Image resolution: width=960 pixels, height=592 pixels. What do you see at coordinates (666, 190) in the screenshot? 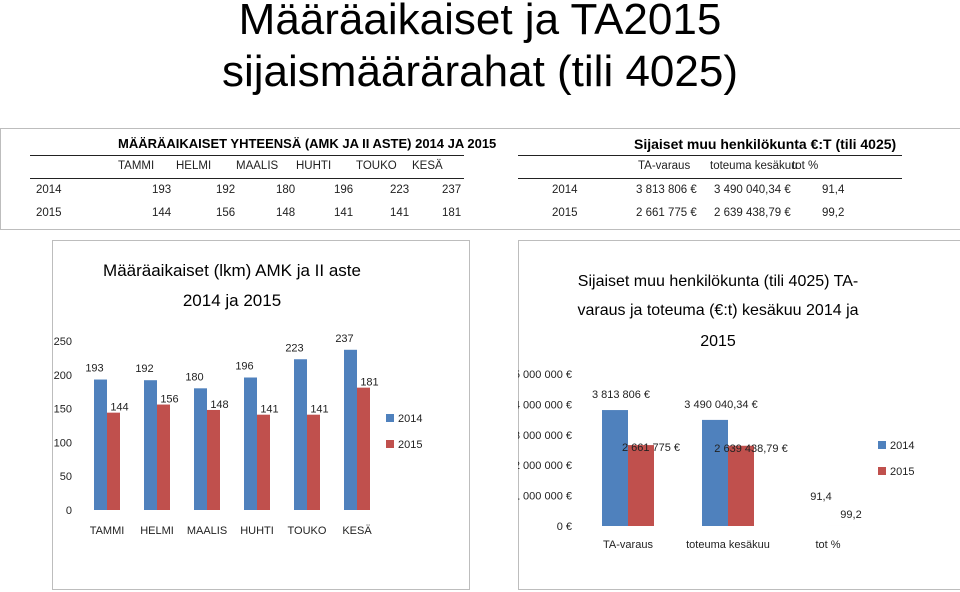
I see `right-table-cell: 3 813 806 €` at bounding box center [666, 190].